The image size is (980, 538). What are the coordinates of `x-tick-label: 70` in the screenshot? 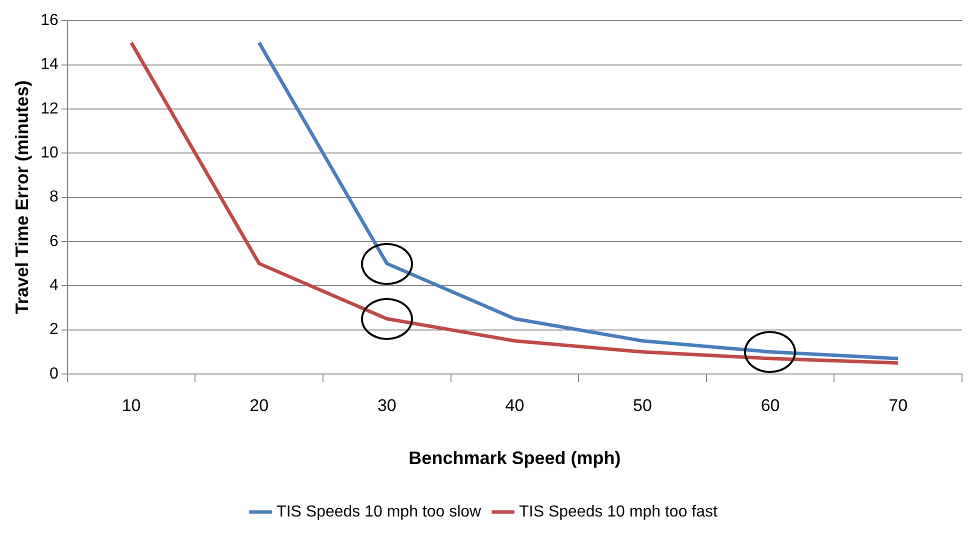 It's located at (898, 405).